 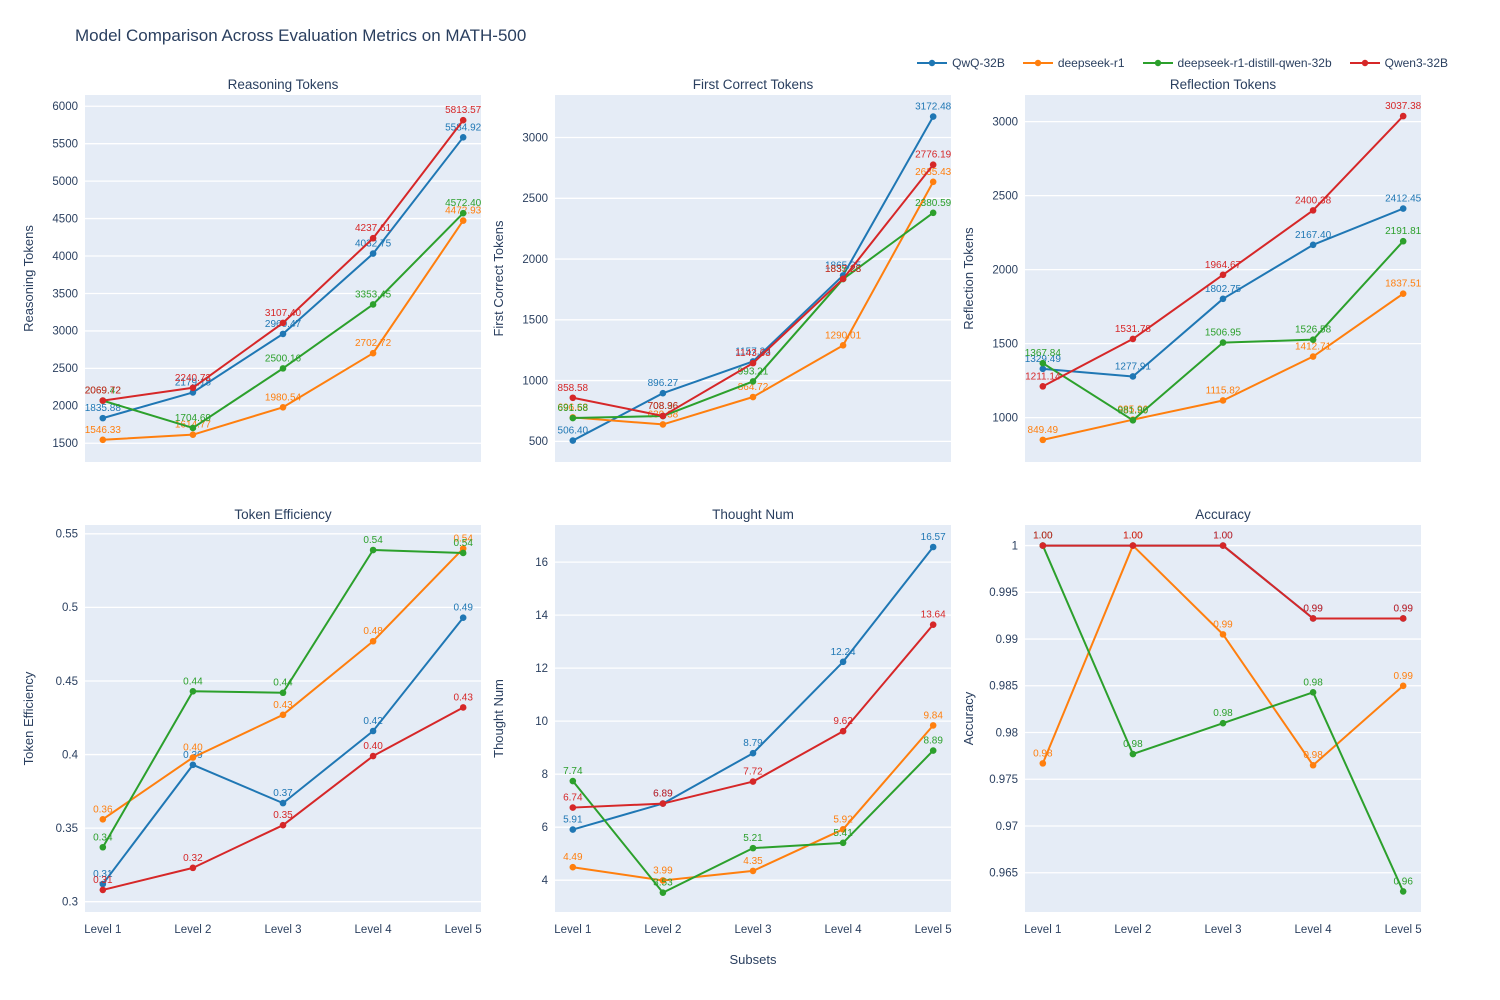 I want to click on data-label: 12.24, so click(x=843, y=652).